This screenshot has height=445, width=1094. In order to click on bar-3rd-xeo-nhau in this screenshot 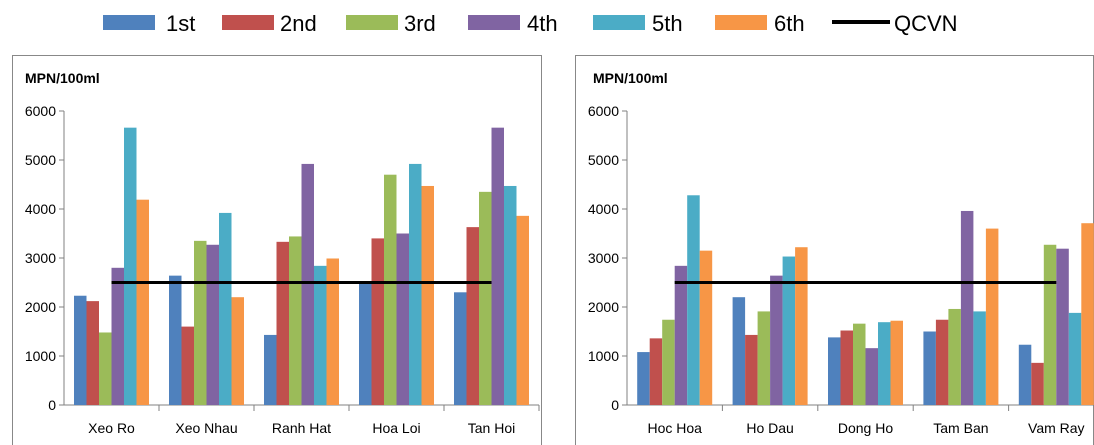, I will do `click(200, 322)`.